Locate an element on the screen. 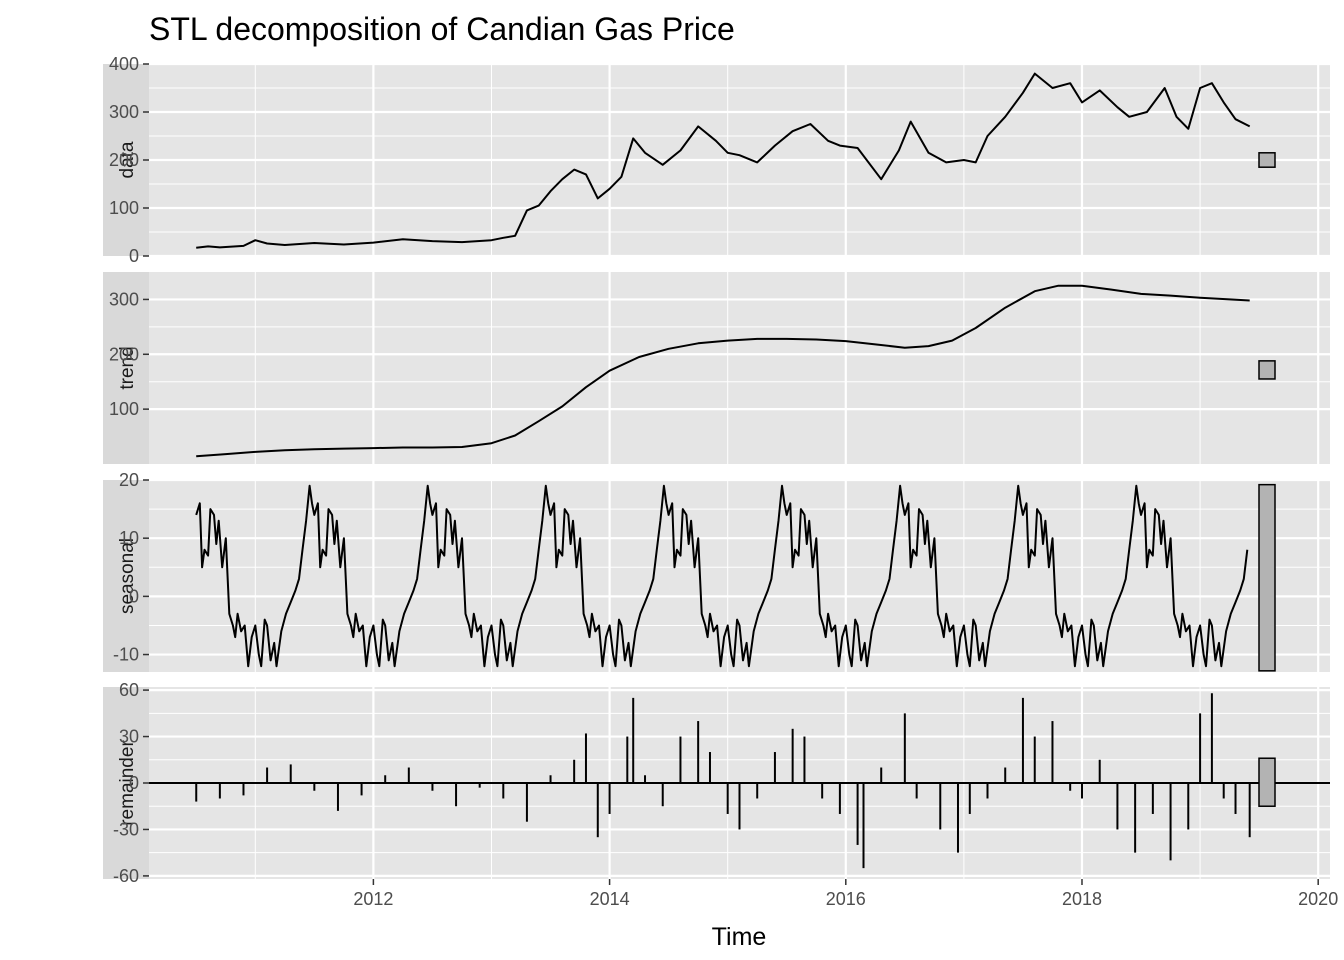 Image resolution: width=1344 pixels, height=960 pixels. y-tick-label: -30 is located at coordinates (126, 829).